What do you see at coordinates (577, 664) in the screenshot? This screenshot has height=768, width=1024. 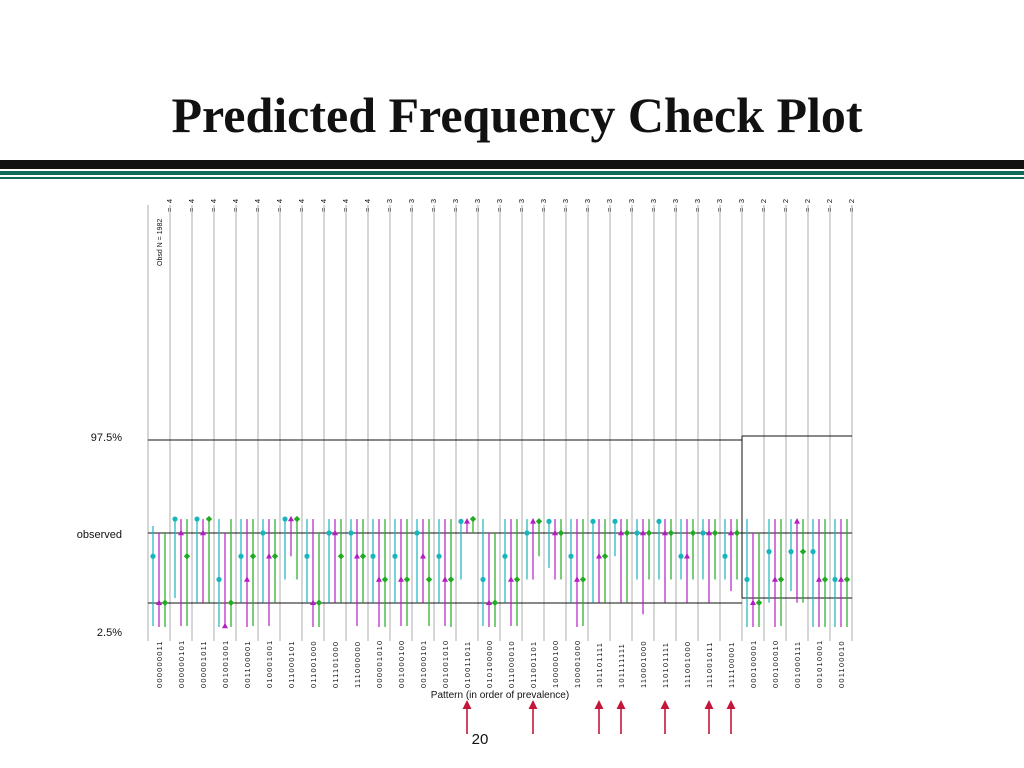 I see `pattern-tick-label: 100001000` at bounding box center [577, 664].